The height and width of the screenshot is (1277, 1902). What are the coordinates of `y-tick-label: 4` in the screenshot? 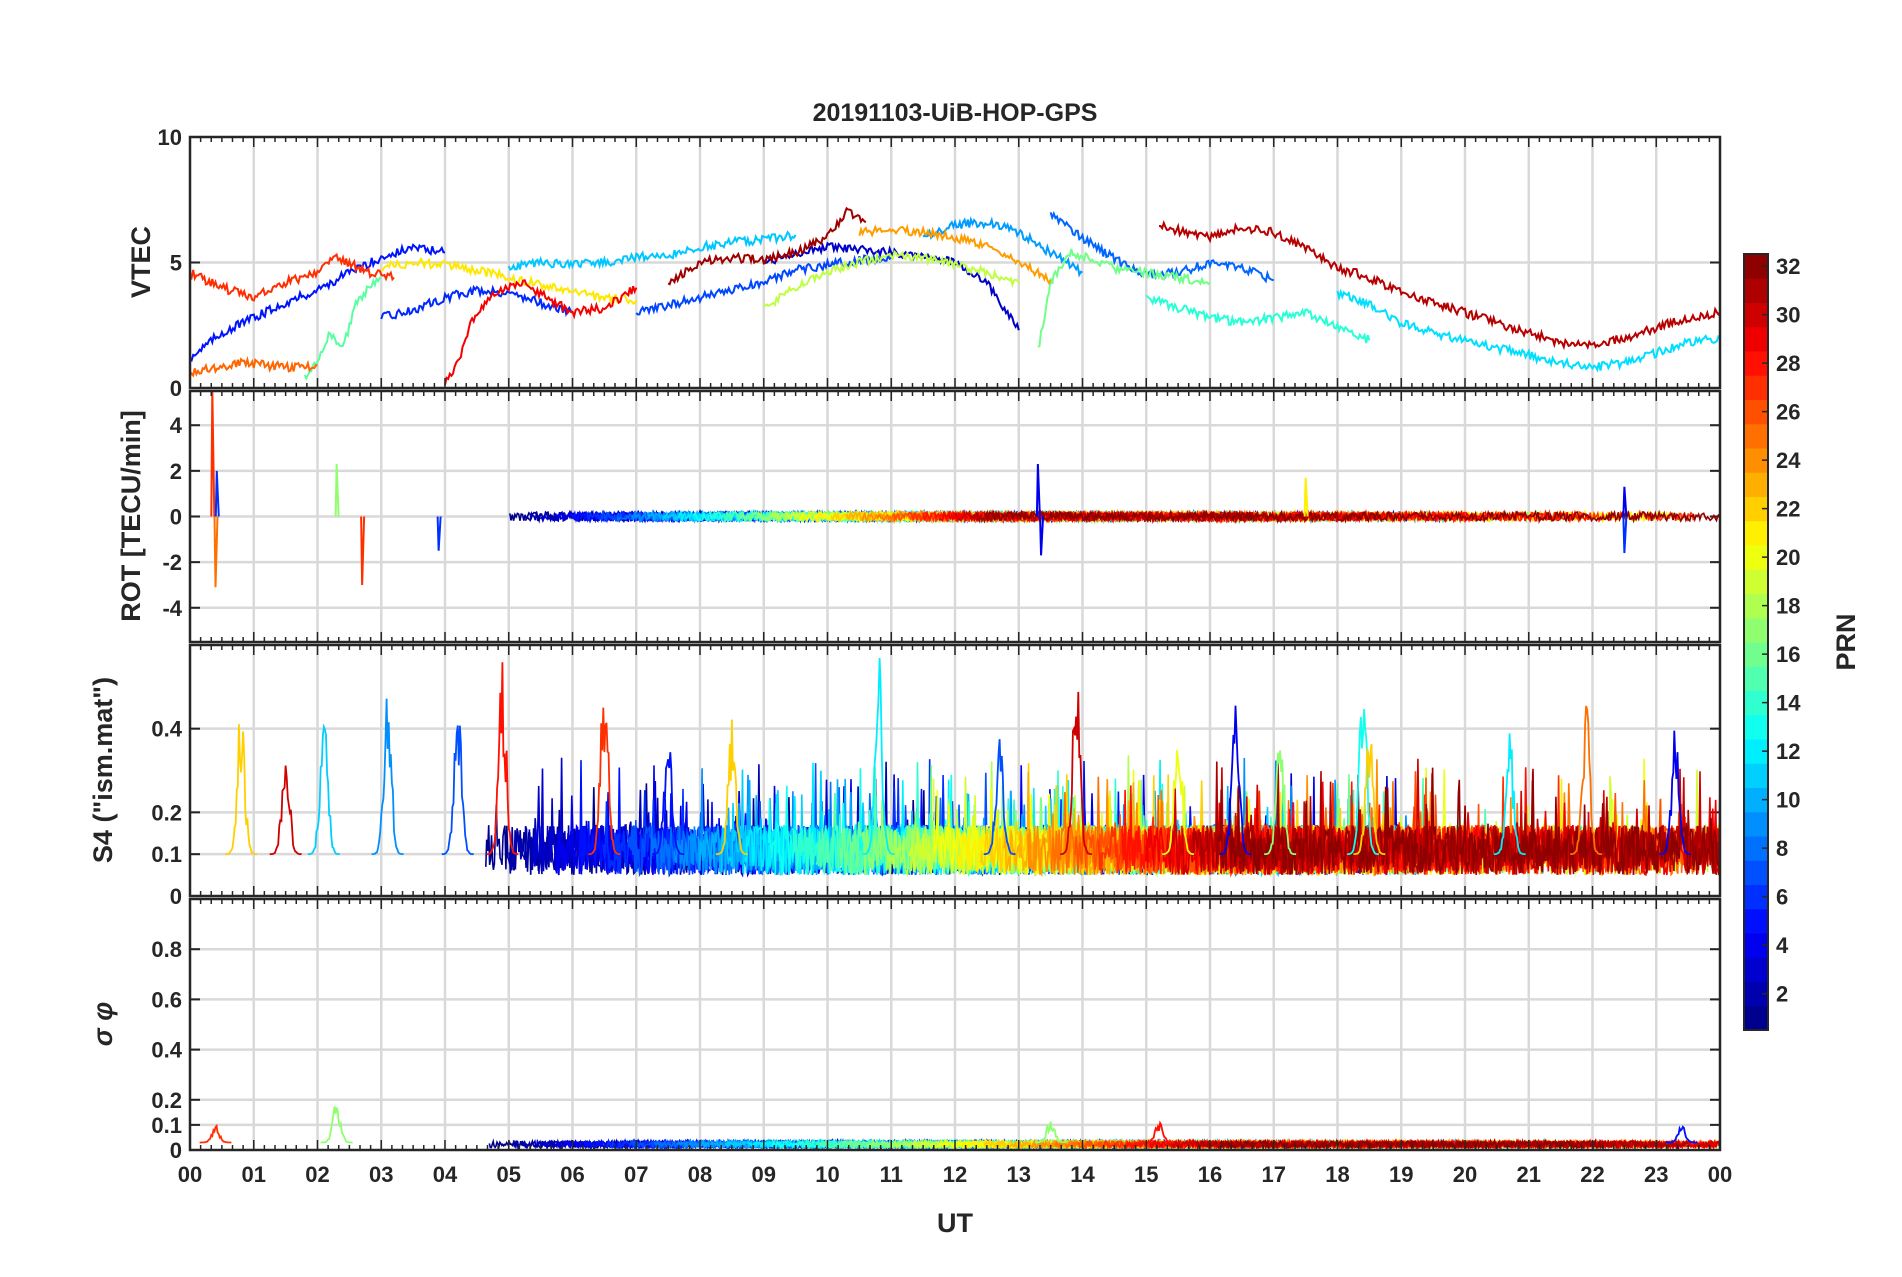 It's located at (176, 425).